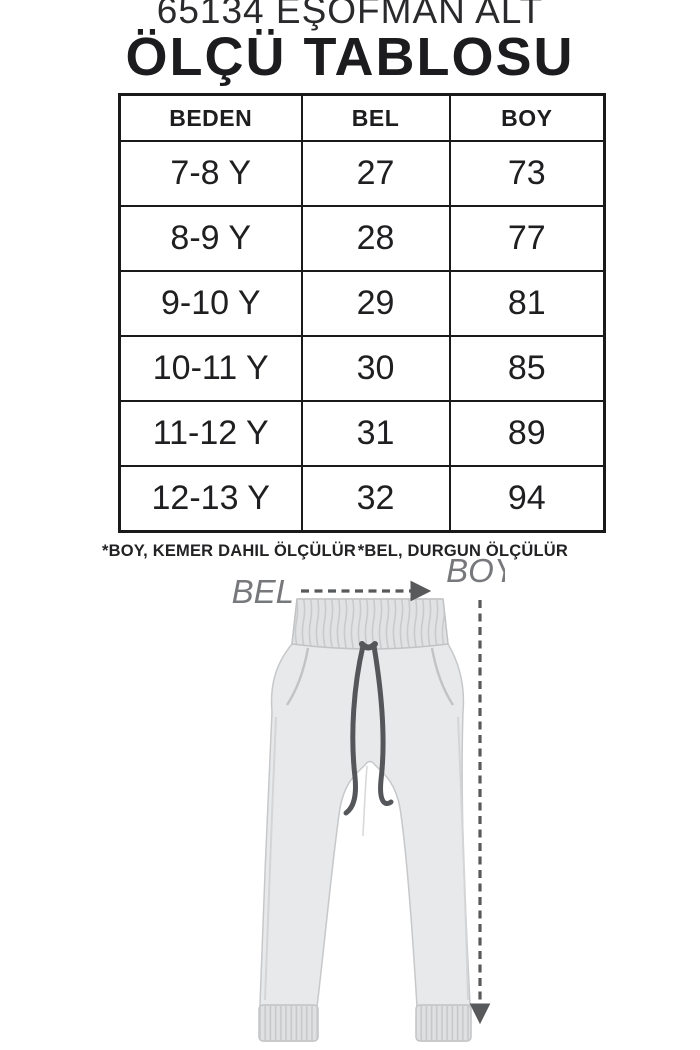 The height and width of the screenshot is (1050, 700). I want to click on left-pocket-opening, so click(297, 676).